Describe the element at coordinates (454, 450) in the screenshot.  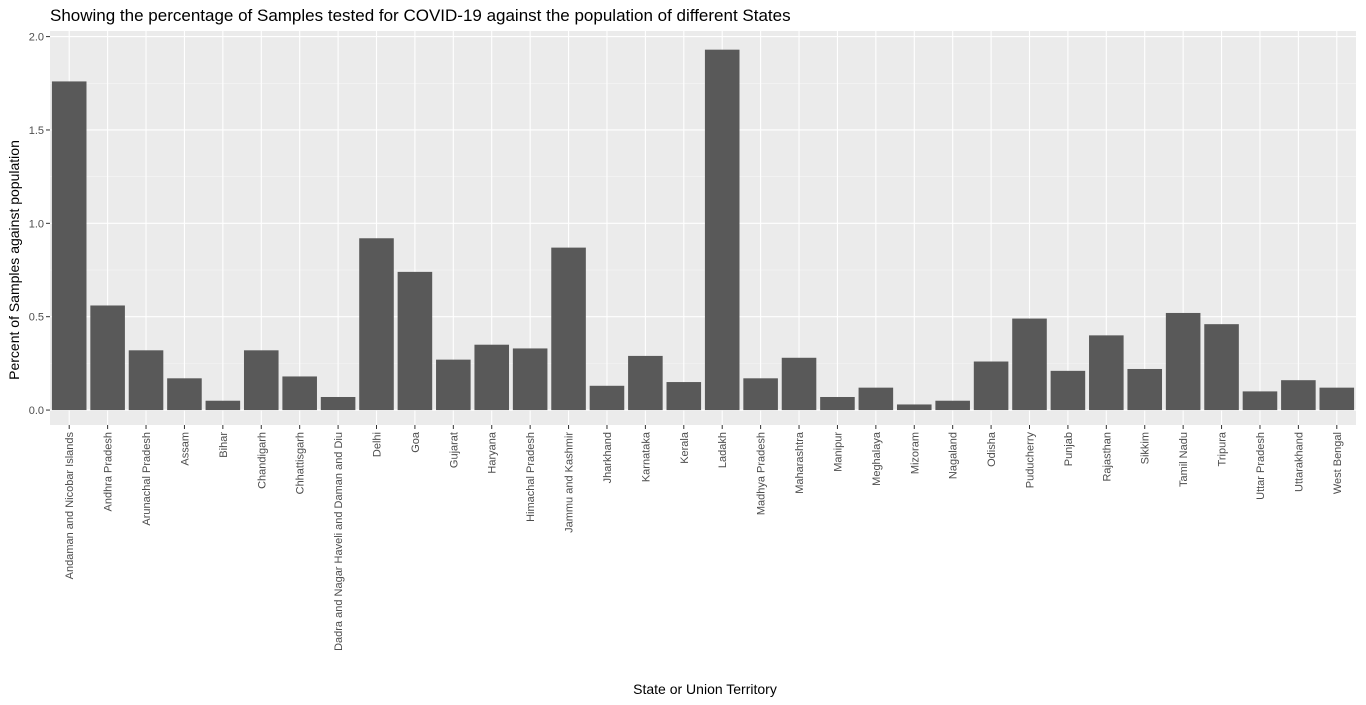
I see `x-tick-label: Gujarat` at that location.